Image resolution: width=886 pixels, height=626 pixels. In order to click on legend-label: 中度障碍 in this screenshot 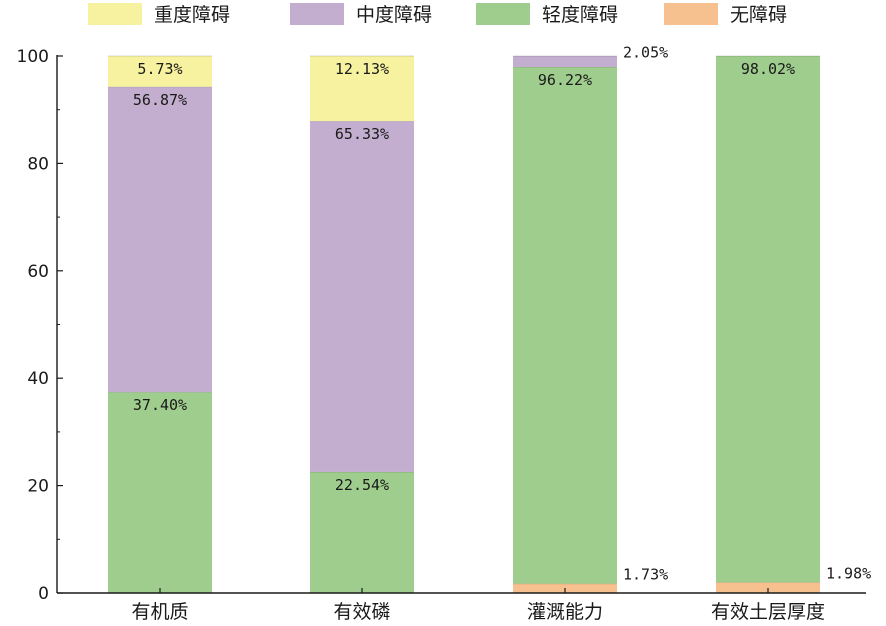, I will do `click(394, 15)`.